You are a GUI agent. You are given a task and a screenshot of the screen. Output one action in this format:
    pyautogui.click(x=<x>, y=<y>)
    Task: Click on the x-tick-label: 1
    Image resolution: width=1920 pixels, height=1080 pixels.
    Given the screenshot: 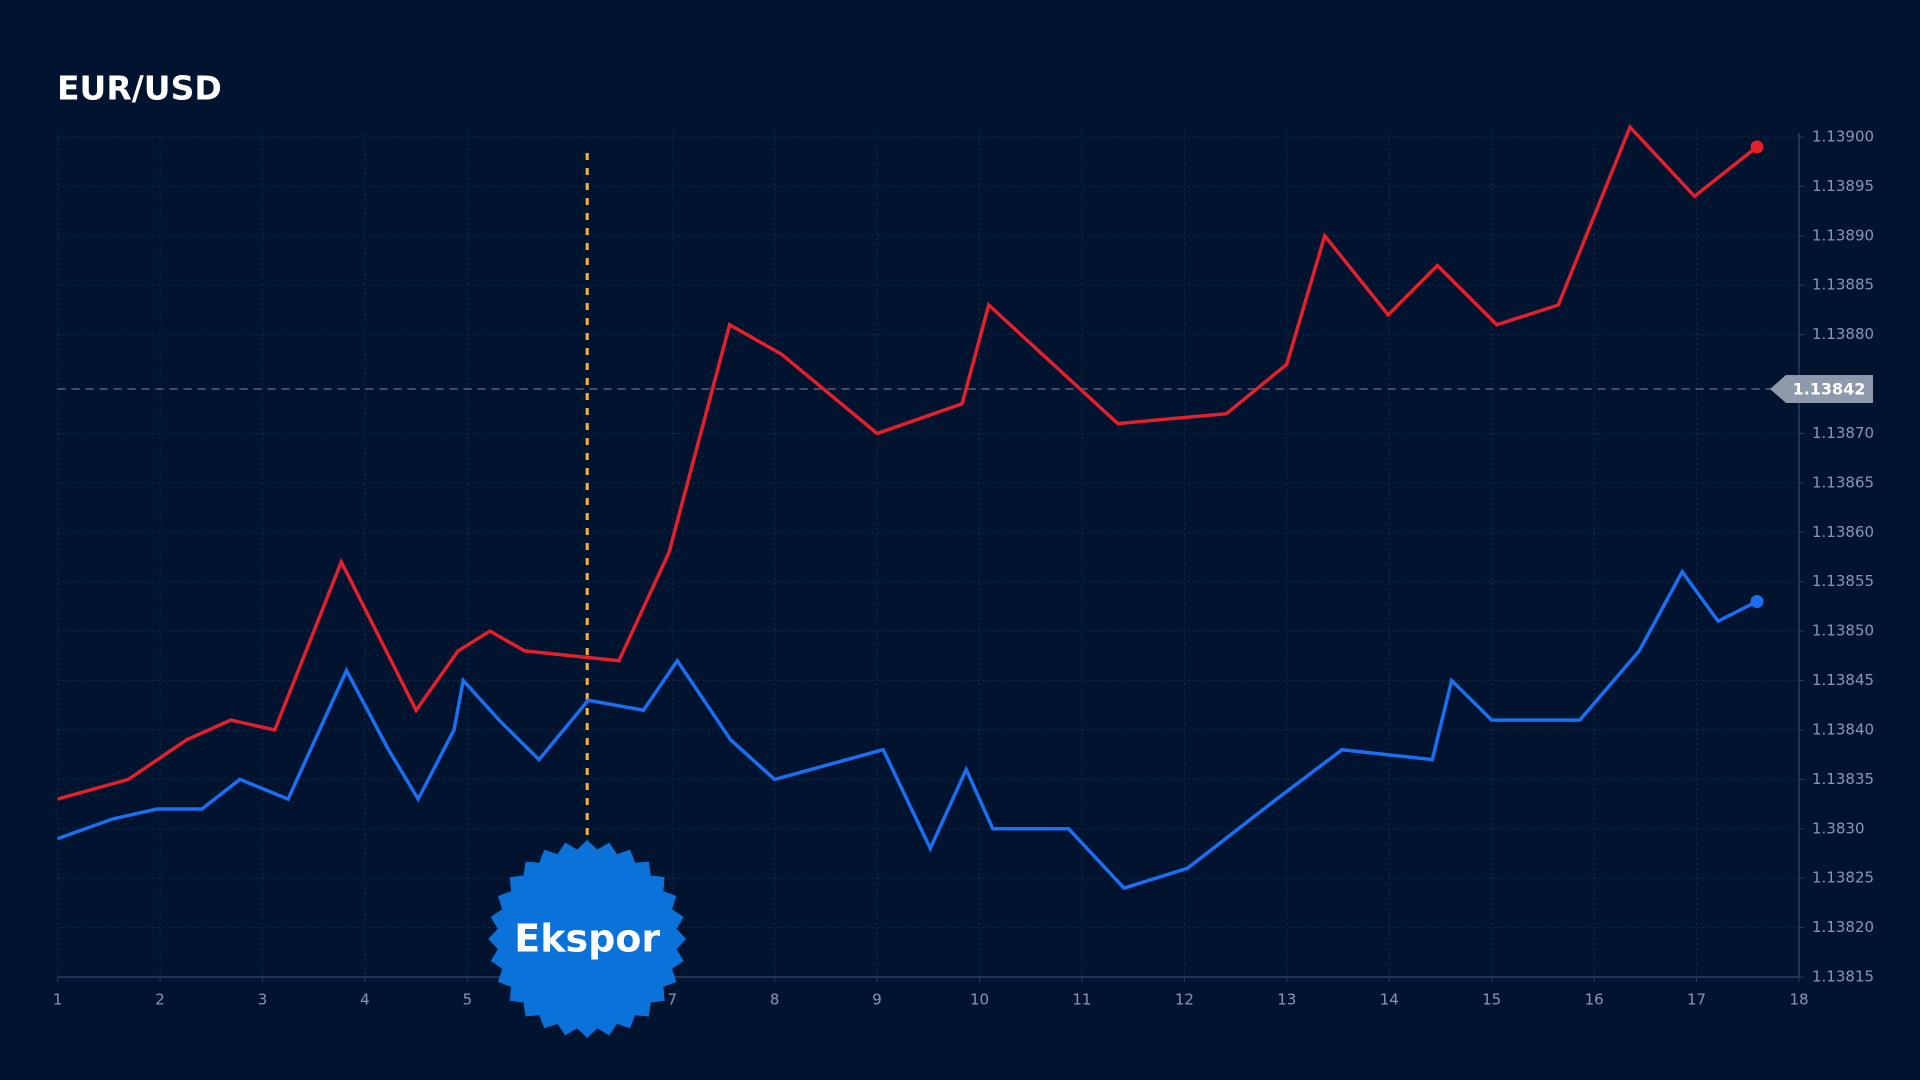 What is the action you would take?
    pyautogui.click(x=58, y=1000)
    